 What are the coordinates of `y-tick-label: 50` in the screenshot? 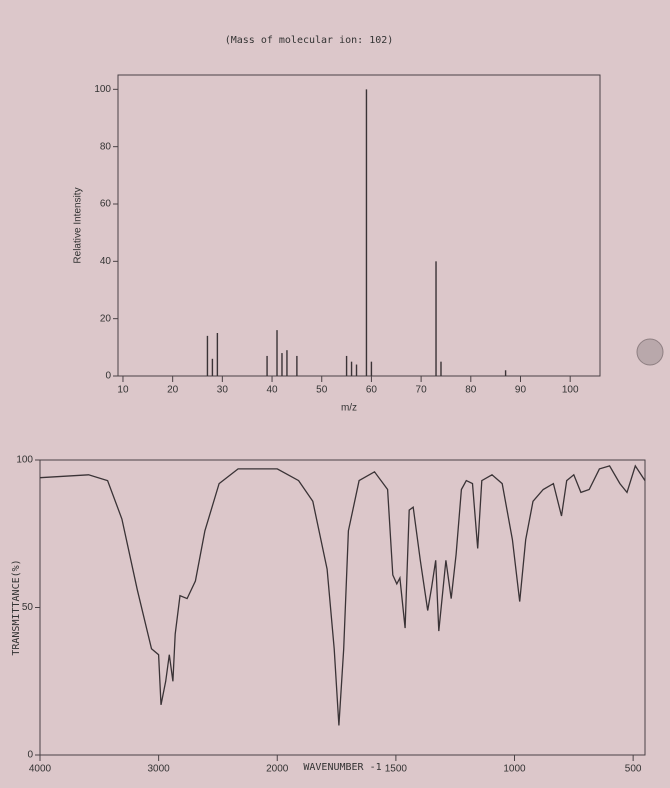 It's located at (28, 607).